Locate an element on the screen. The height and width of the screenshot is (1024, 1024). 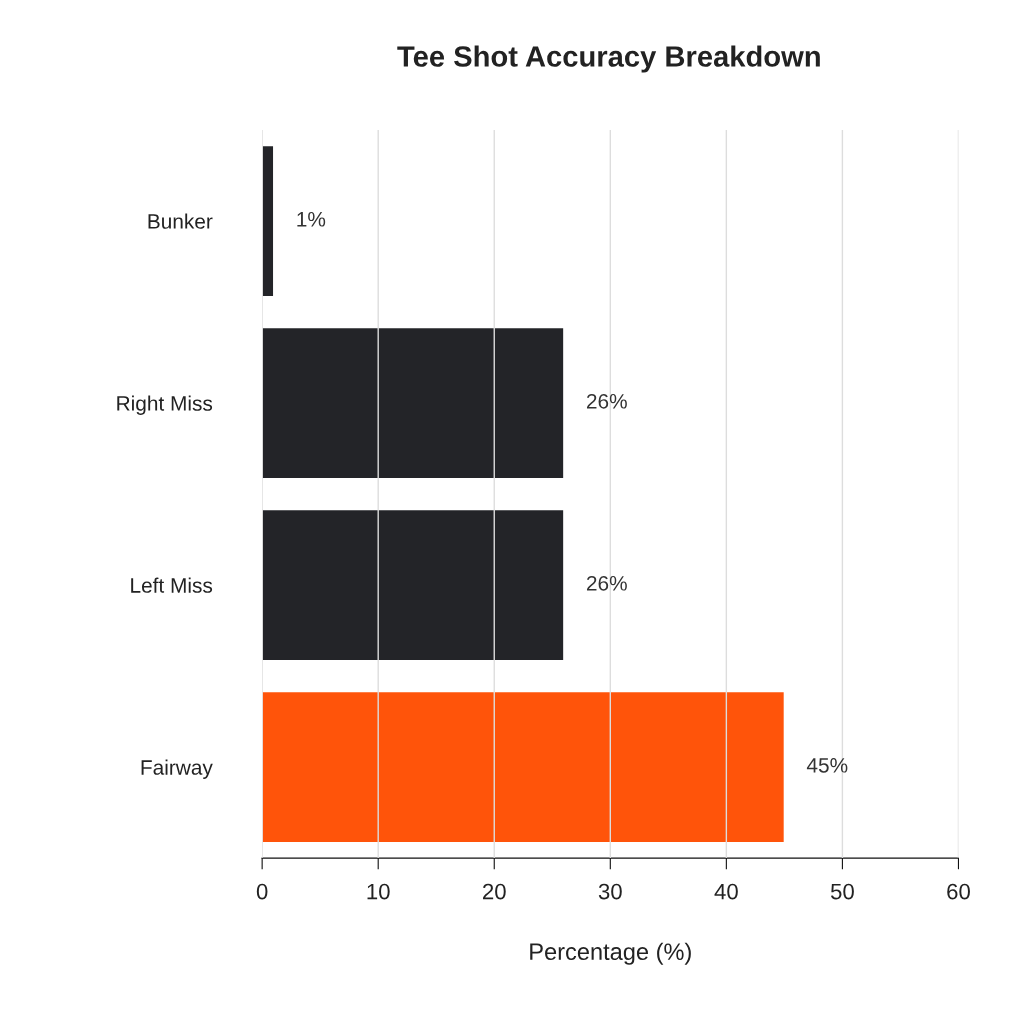
x-tick-label: 10 is located at coordinates (378, 891).